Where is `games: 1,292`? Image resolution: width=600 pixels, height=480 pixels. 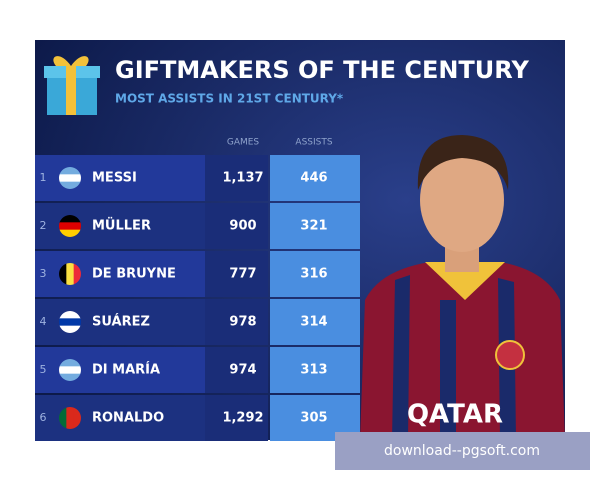
games: 1,292 is located at coordinates (242, 418).